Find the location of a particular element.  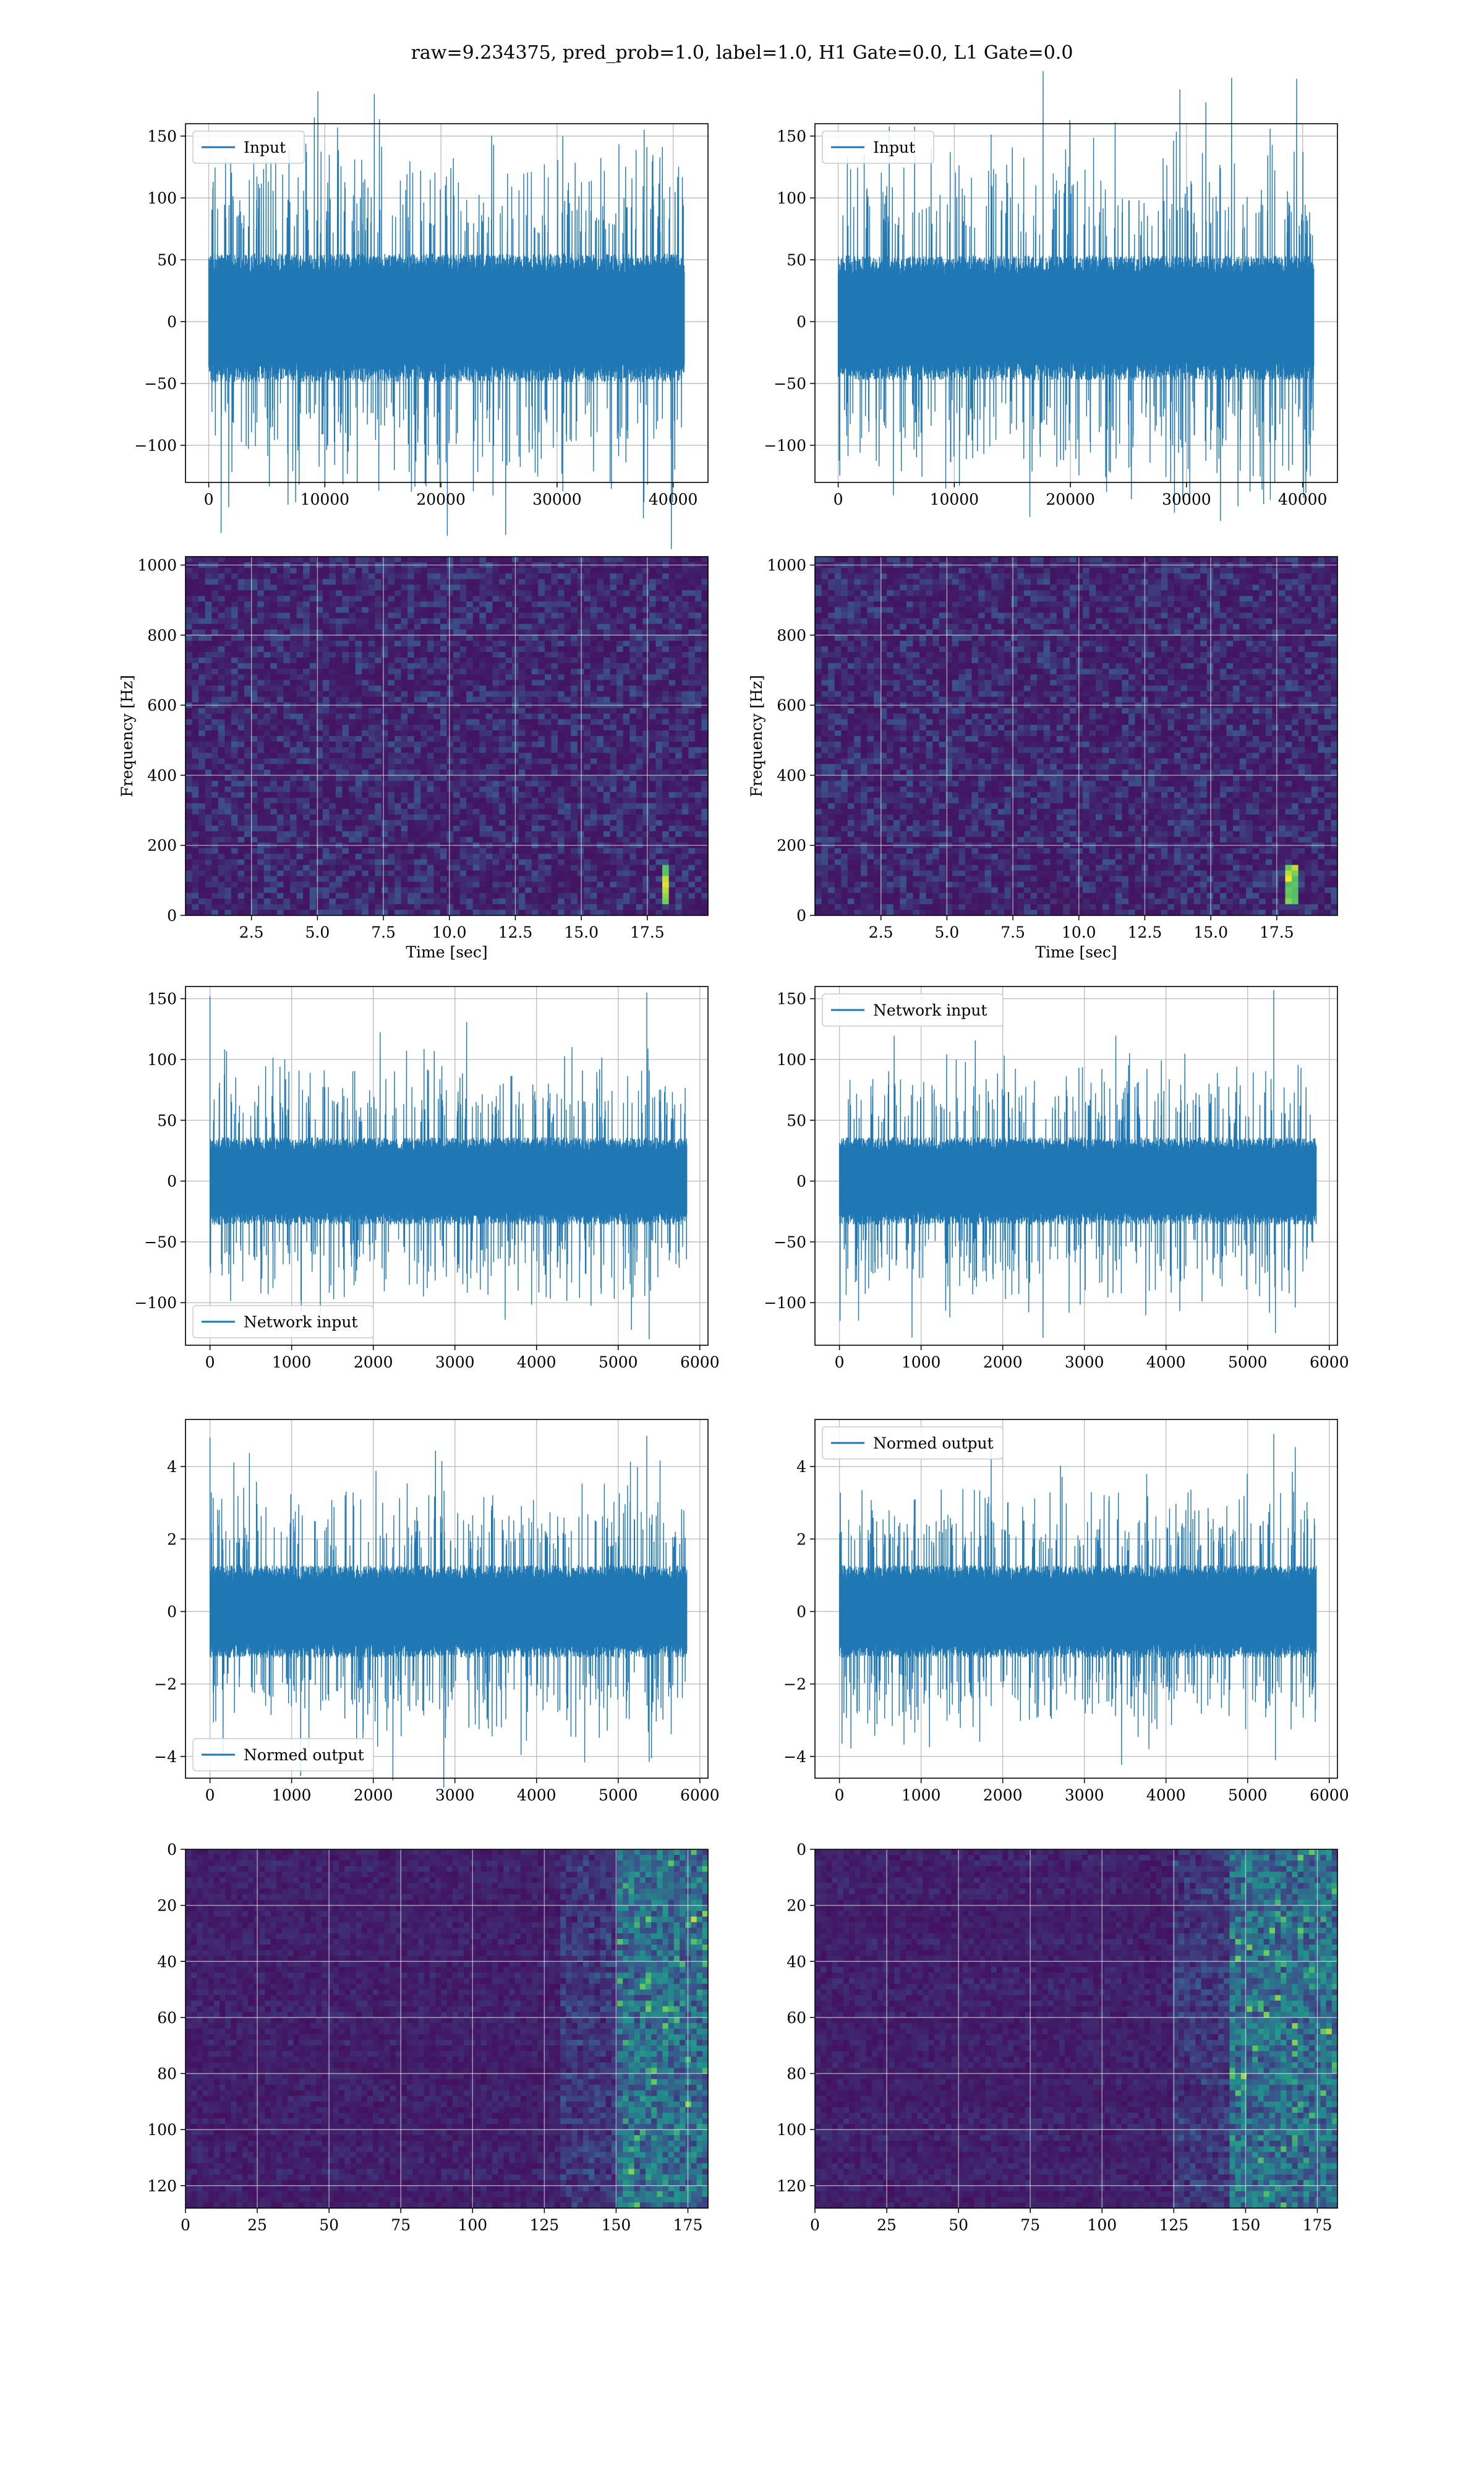

y-tick-label: −50 is located at coordinates (160, 384).